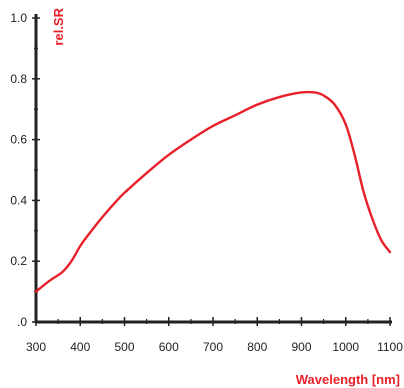 This screenshot has height=388, width=404. What do you see at coordinates (348, 379) in the screenshot?
I see `x-axis-title: Wavelength [nm]` at bounding box center [348, 379].